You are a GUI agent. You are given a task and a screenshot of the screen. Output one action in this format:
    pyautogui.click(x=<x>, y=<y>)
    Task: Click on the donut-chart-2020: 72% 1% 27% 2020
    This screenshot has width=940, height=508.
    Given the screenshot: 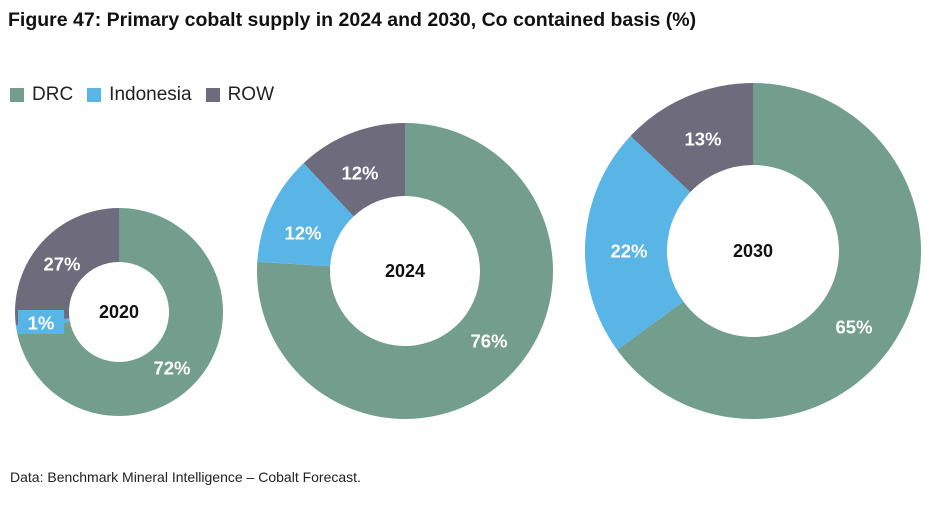 What is the action you would take?
    pyautogui.click(x=119, y=312)
    